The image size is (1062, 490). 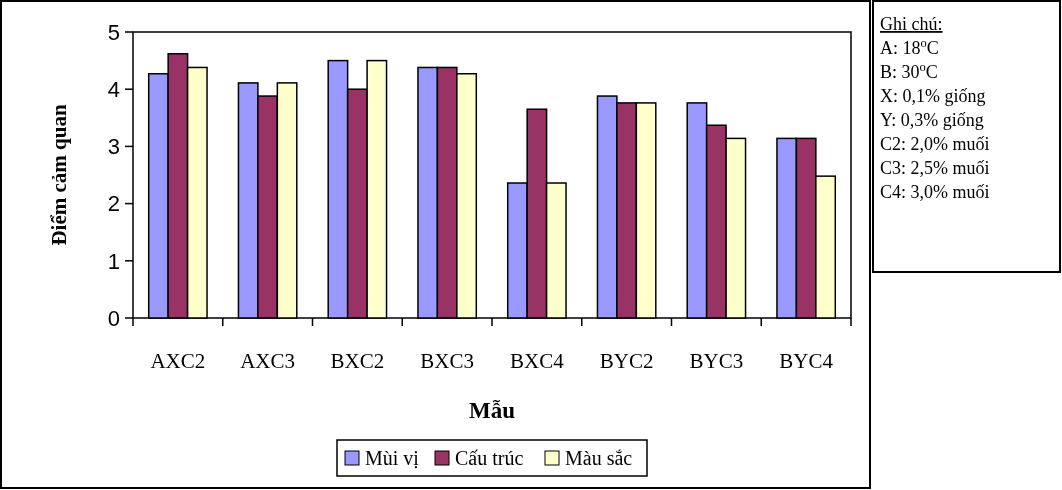 I want to click on y-tick-label: 3, so click(x=113, y=147).